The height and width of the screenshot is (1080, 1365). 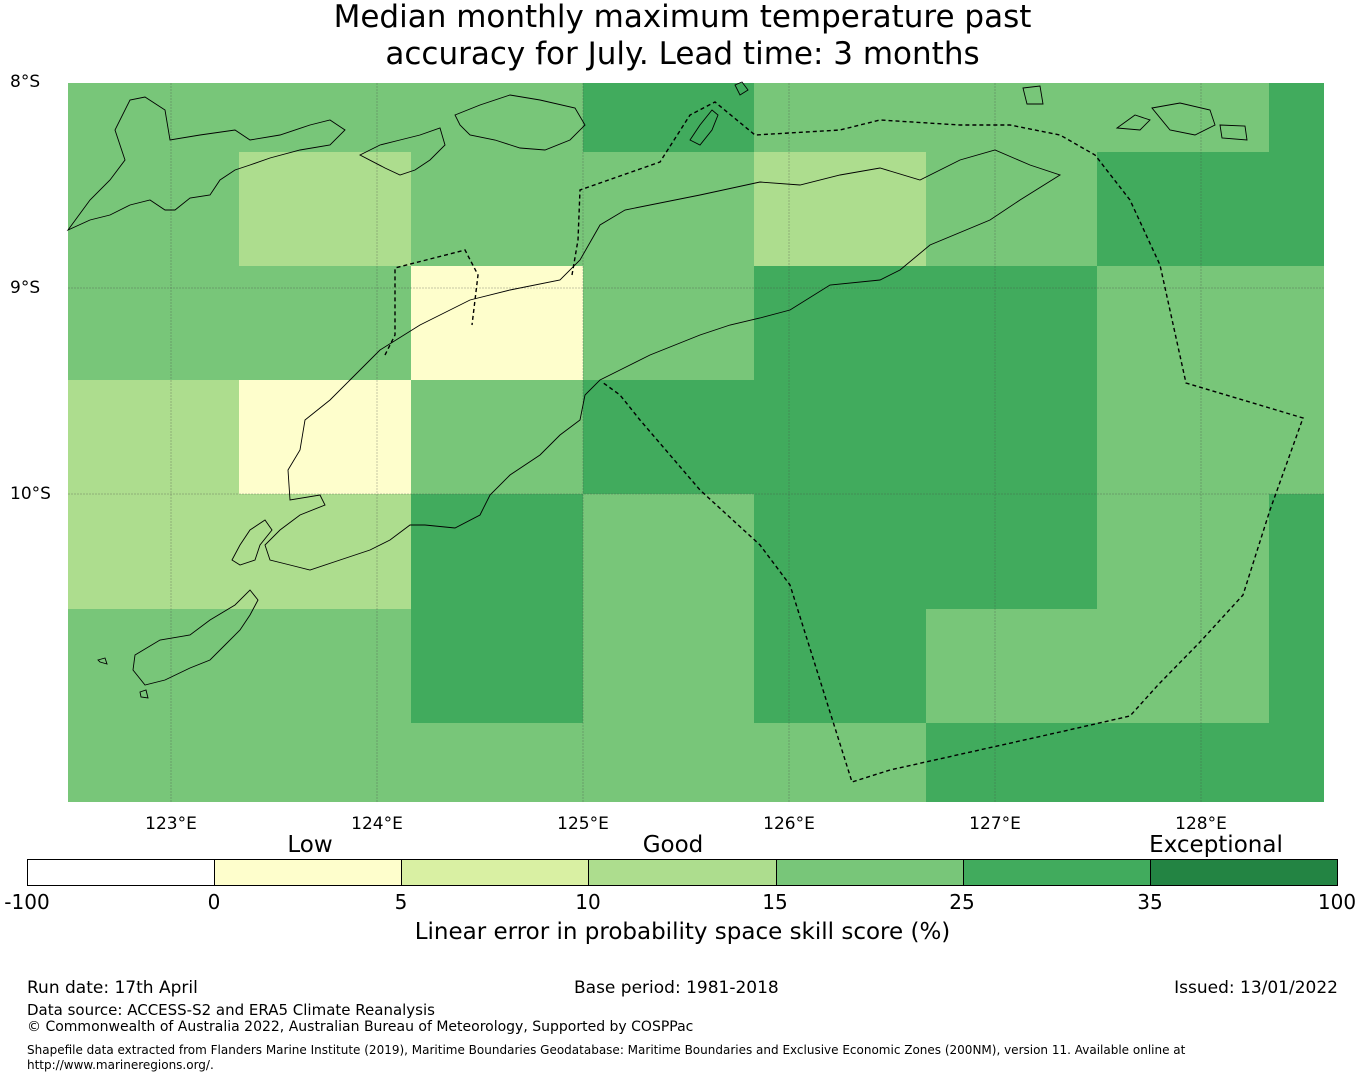 What do you see at coordinates (310, 845) in the screenshot?
I see `category-low: Low` at bounding box center [310, 845].